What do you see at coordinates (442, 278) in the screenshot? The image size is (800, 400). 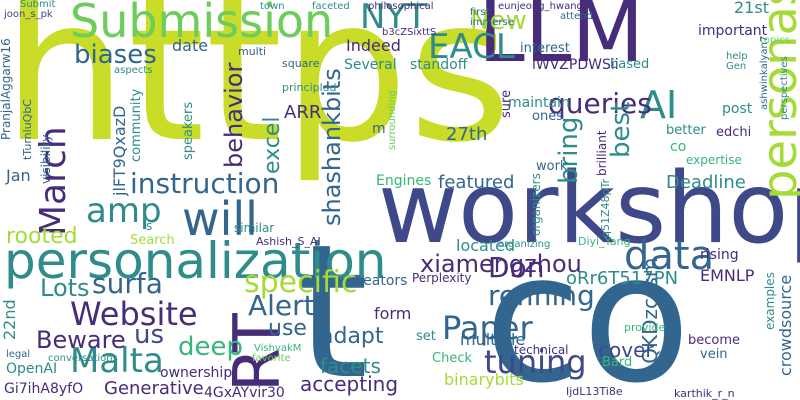 I see `word-perplexity: Perplexity` at bounding box center [442, 278].